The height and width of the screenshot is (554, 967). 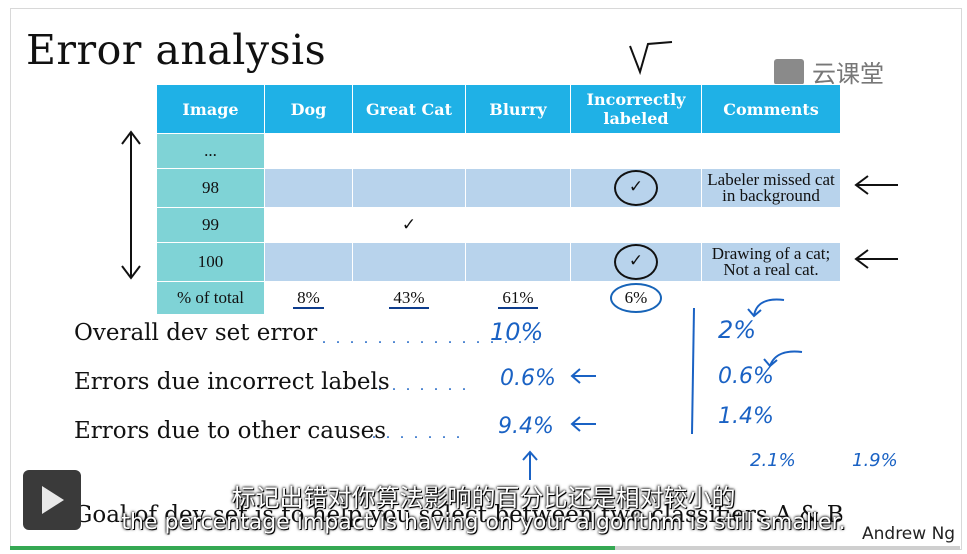 What do you see at coordinates (430, 338) in the screenshot?
I see `dotted-leader: . . . . . . . . . . . . . . . .` at bounding box center [430, 338].